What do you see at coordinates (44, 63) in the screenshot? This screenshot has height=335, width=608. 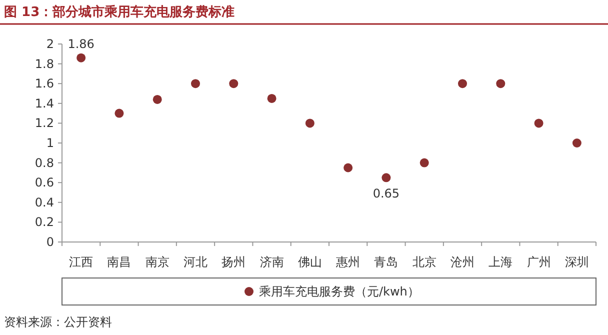 I see `y-tick-label: 1.8` at bounding box center [44, 63].